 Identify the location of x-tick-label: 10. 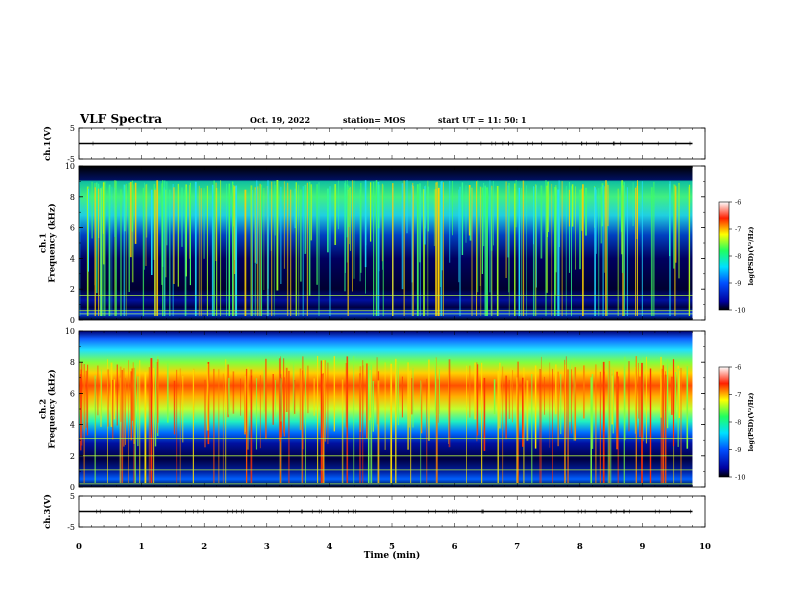
(705, 547).